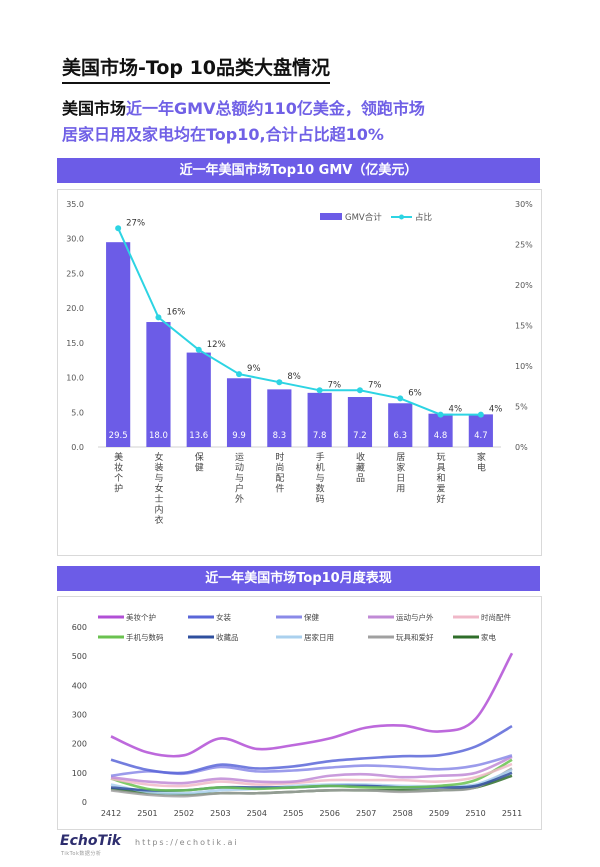 The width and height of the screenshot is (600, 867). What do you see at coordinates (481, 436) in the screenshot?
I see `bar-value-label: 4.7` at bounding box center [481, 436].